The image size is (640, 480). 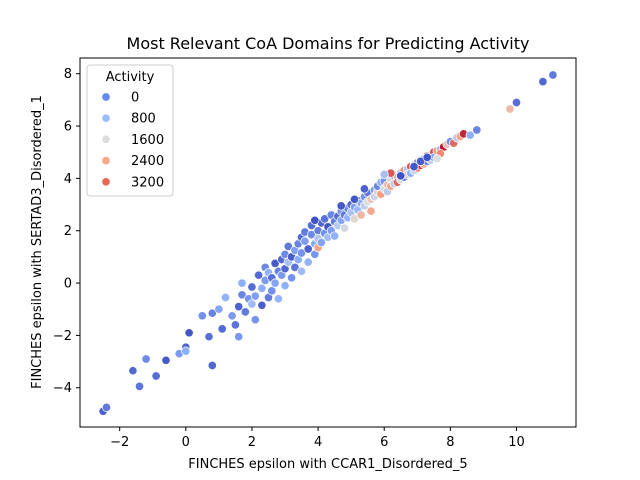 I want to click on y-tick-label: −2, so click(x=62, y=336).